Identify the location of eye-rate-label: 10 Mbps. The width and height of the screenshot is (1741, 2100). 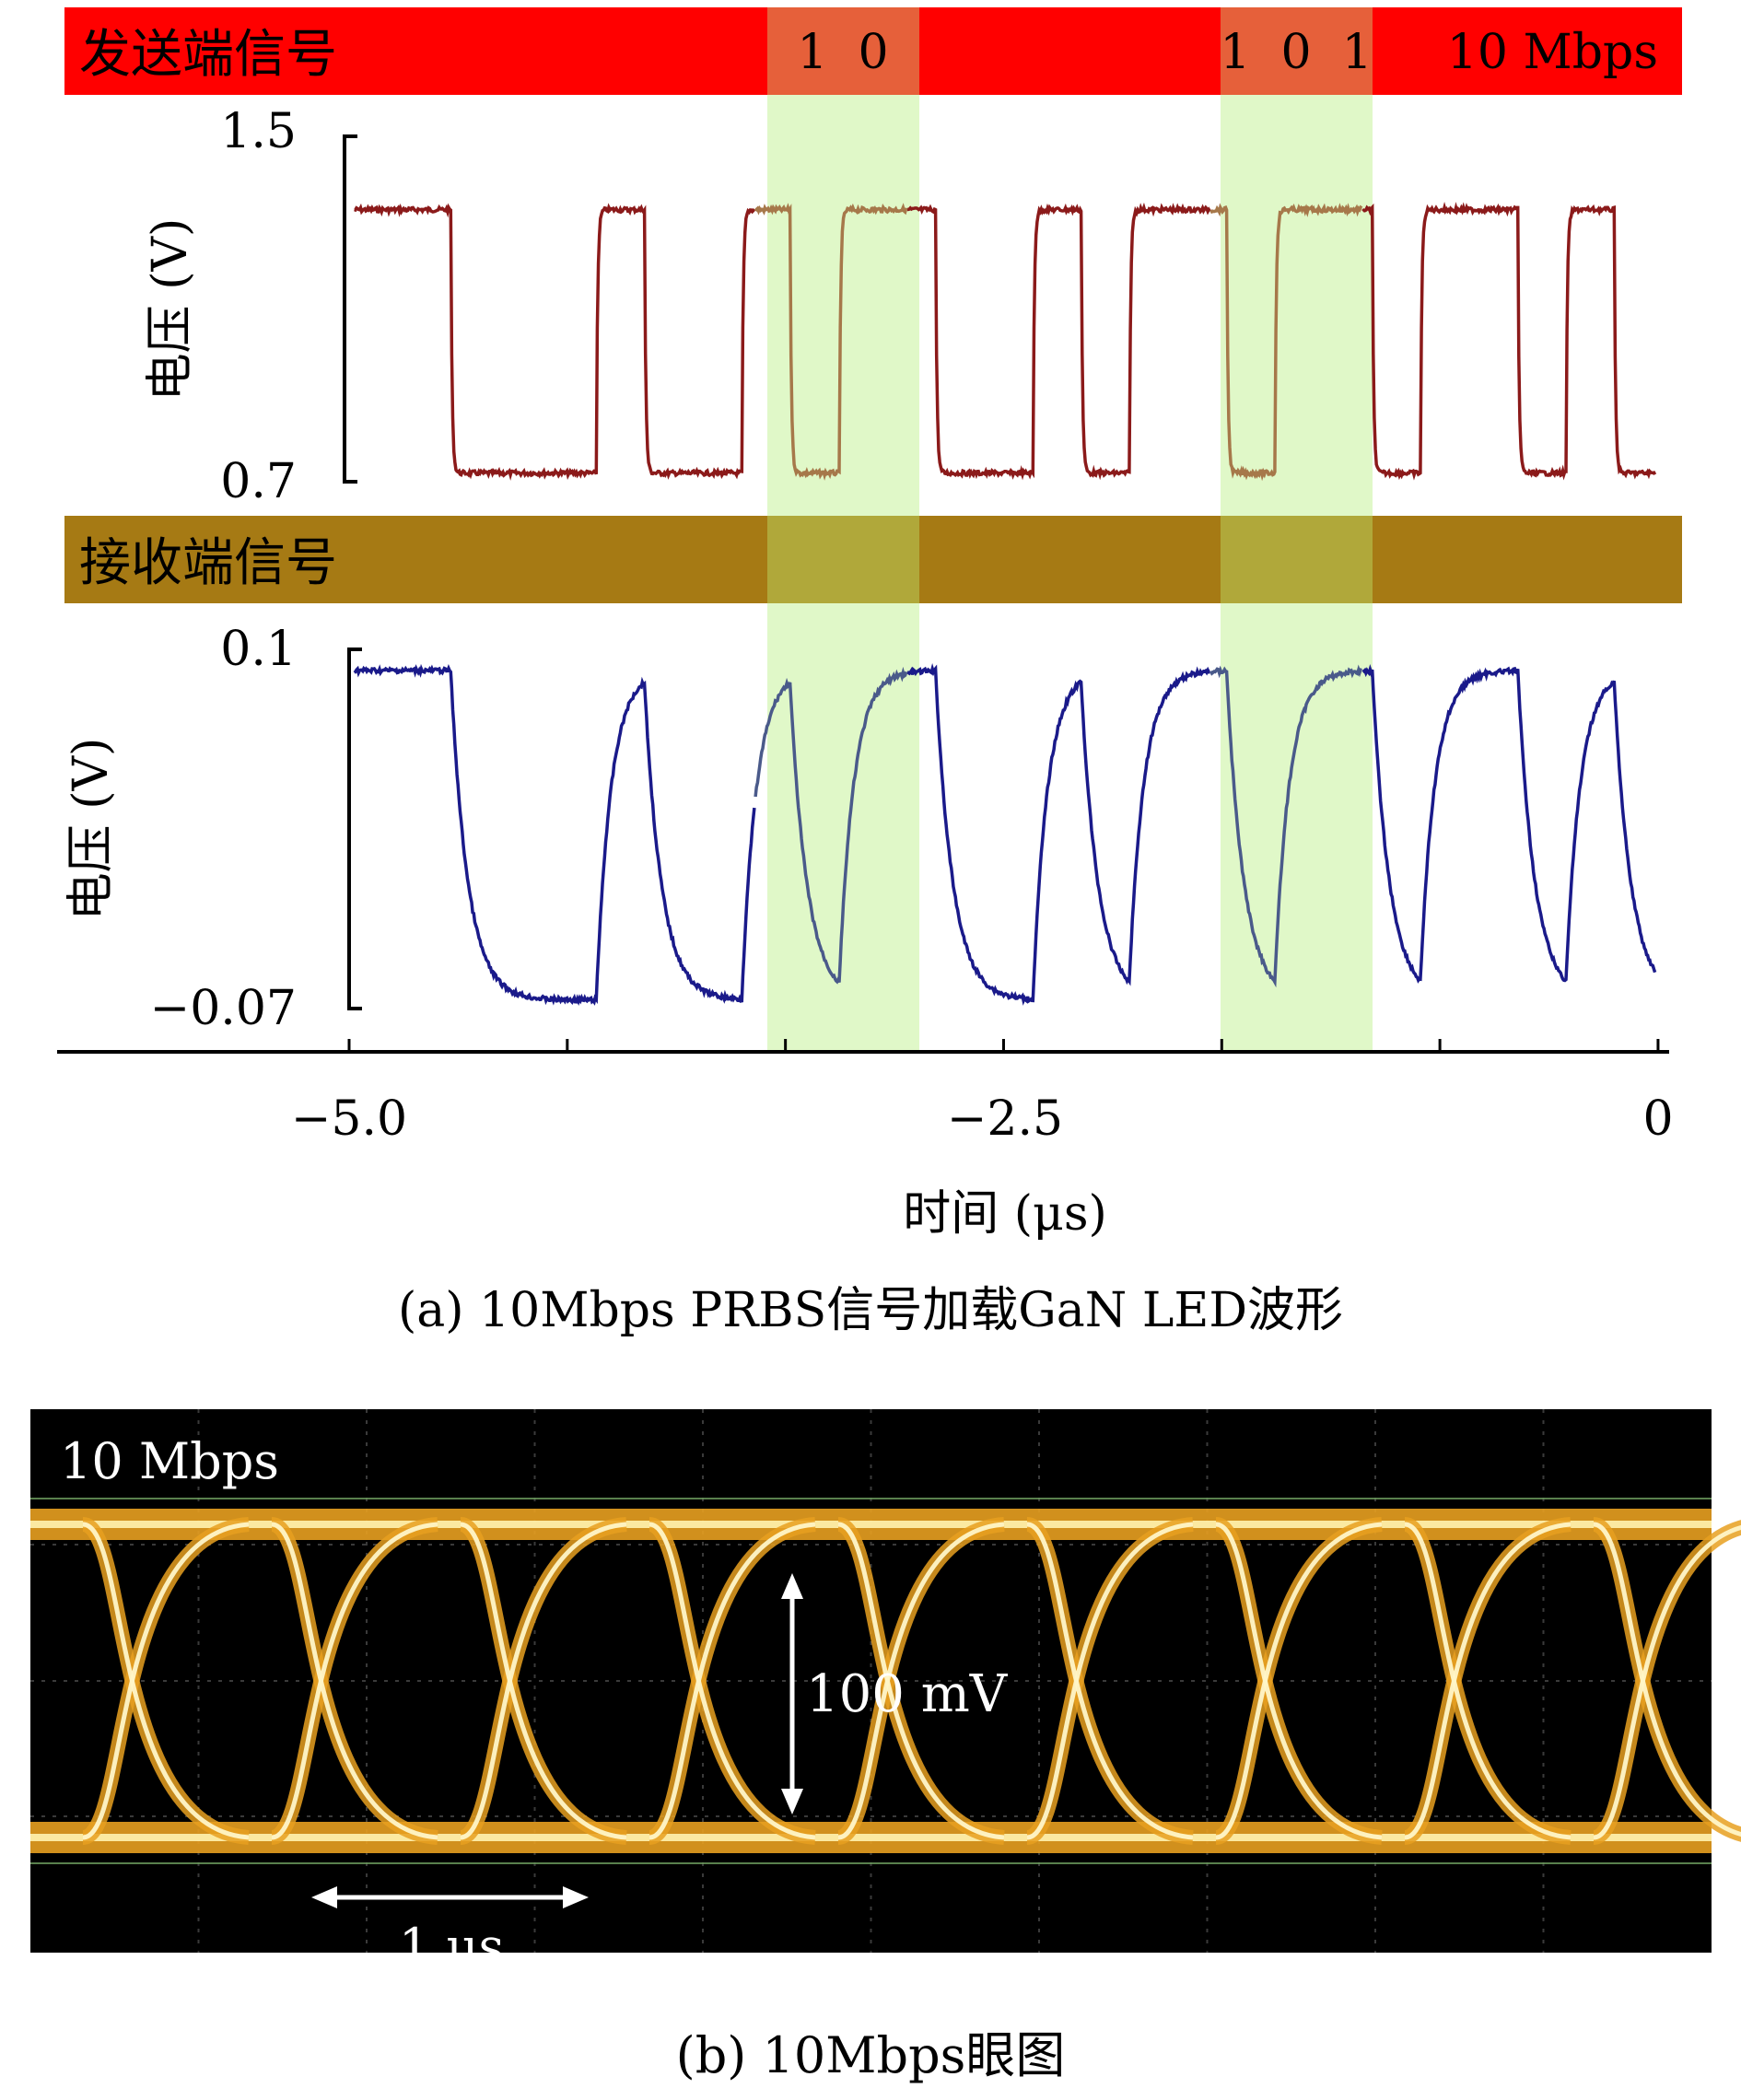
(169, 1461).